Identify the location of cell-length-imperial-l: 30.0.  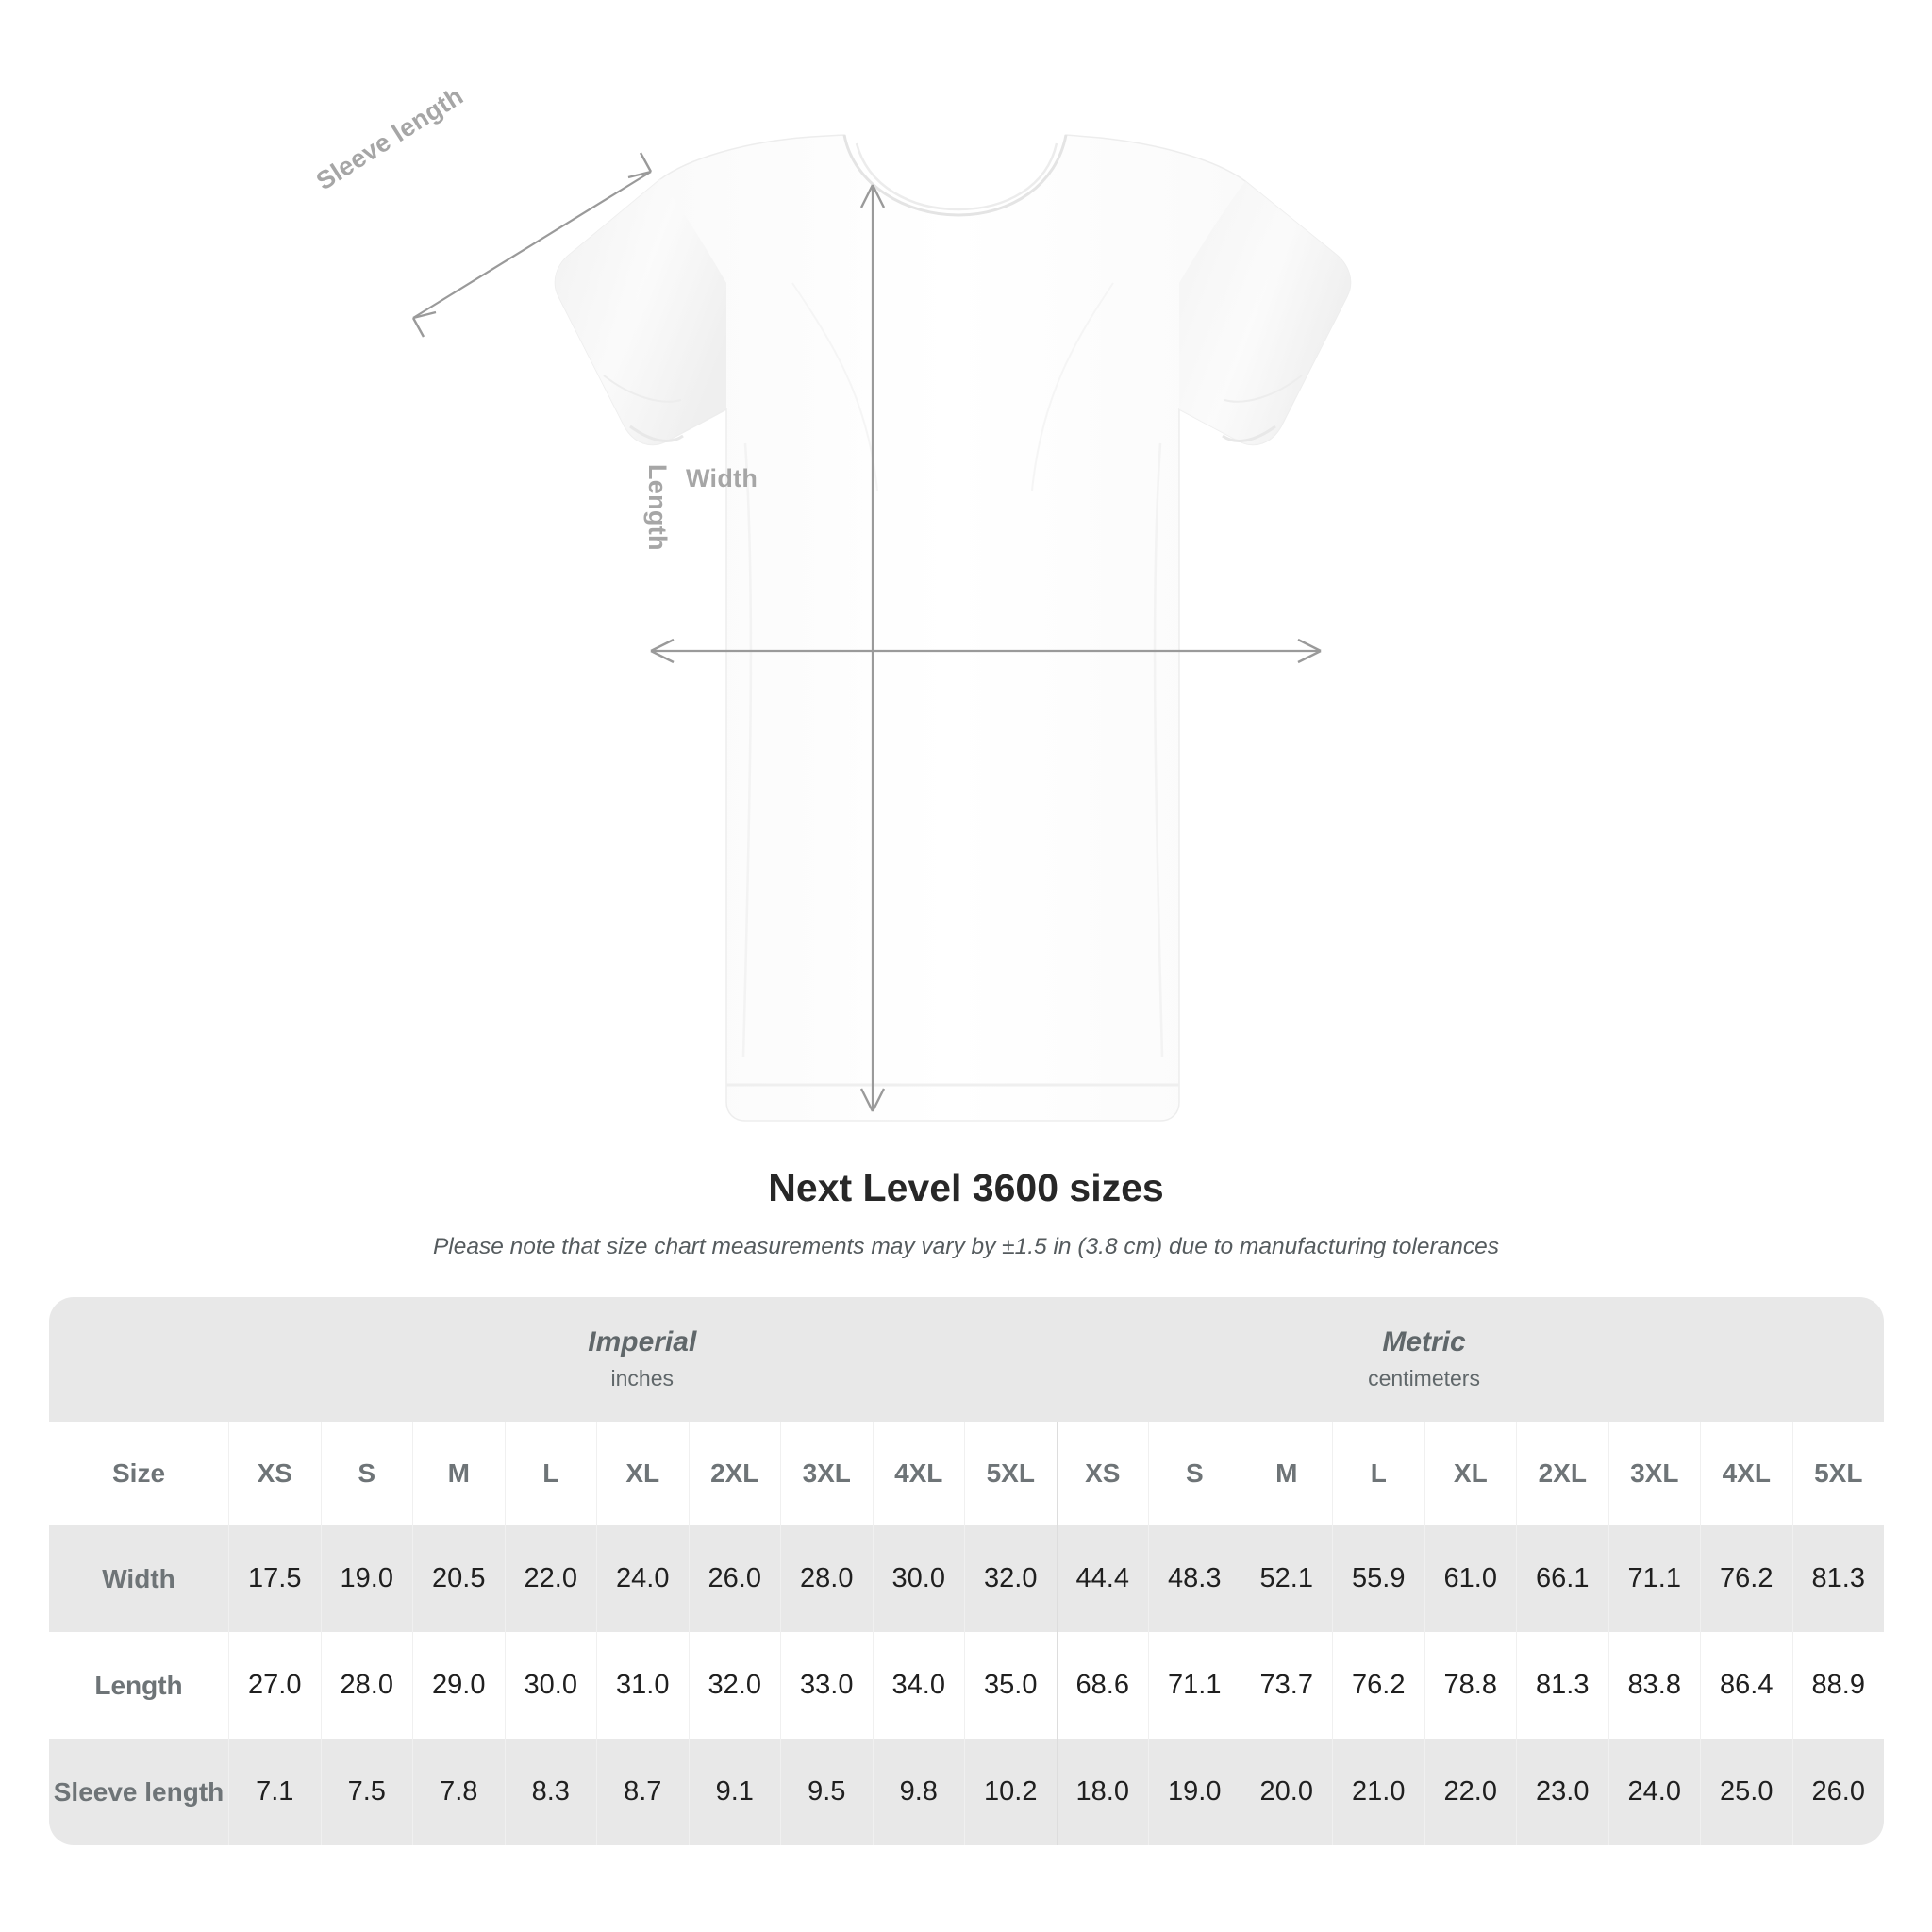
(550, 1686).